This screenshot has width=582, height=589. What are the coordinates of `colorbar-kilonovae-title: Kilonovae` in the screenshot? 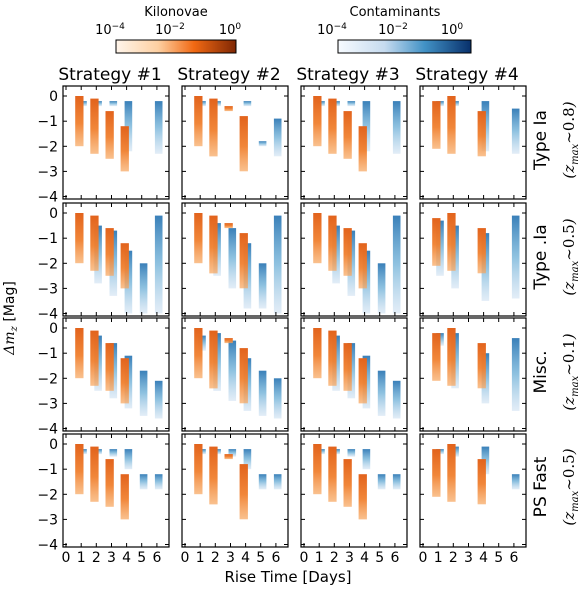 It's located at (176, 12).